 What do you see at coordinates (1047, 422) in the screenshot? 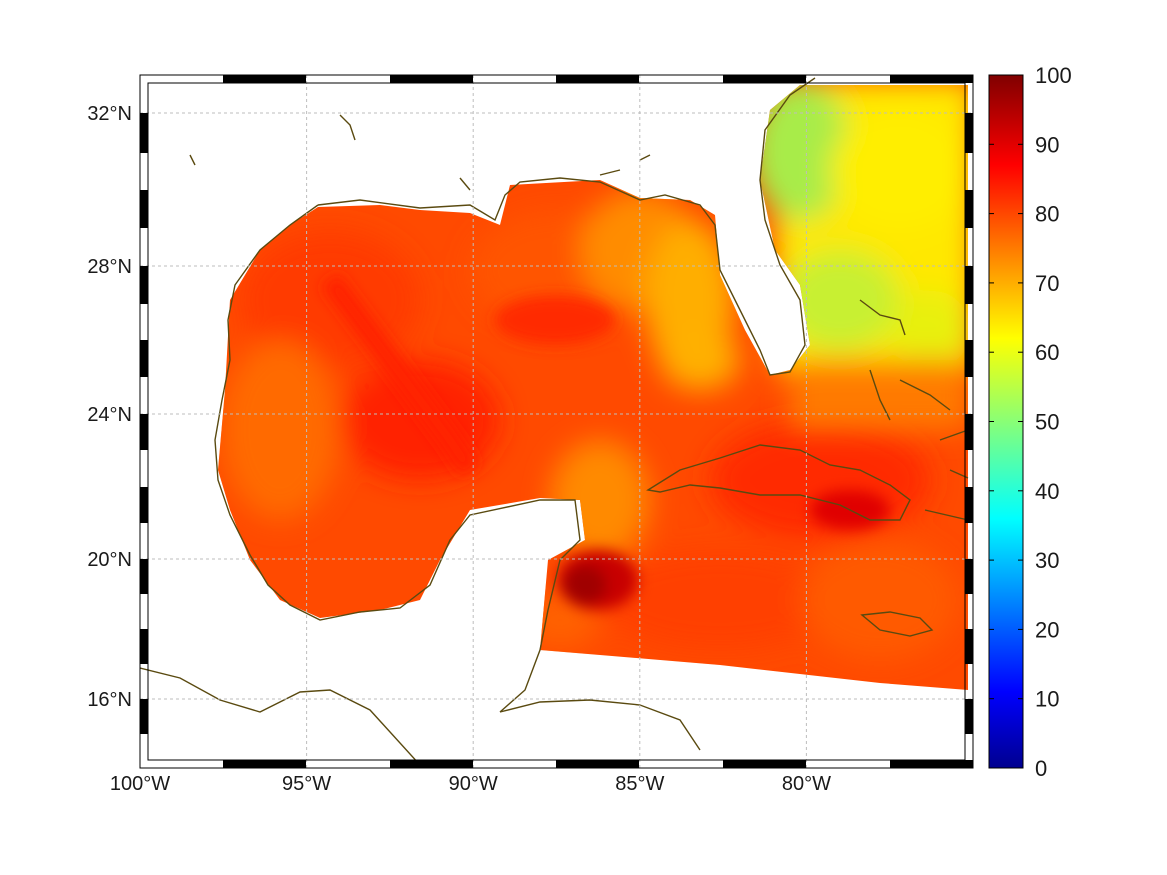
I see `colorbar-tick-label: 50` at bounding box center [1047, 422].